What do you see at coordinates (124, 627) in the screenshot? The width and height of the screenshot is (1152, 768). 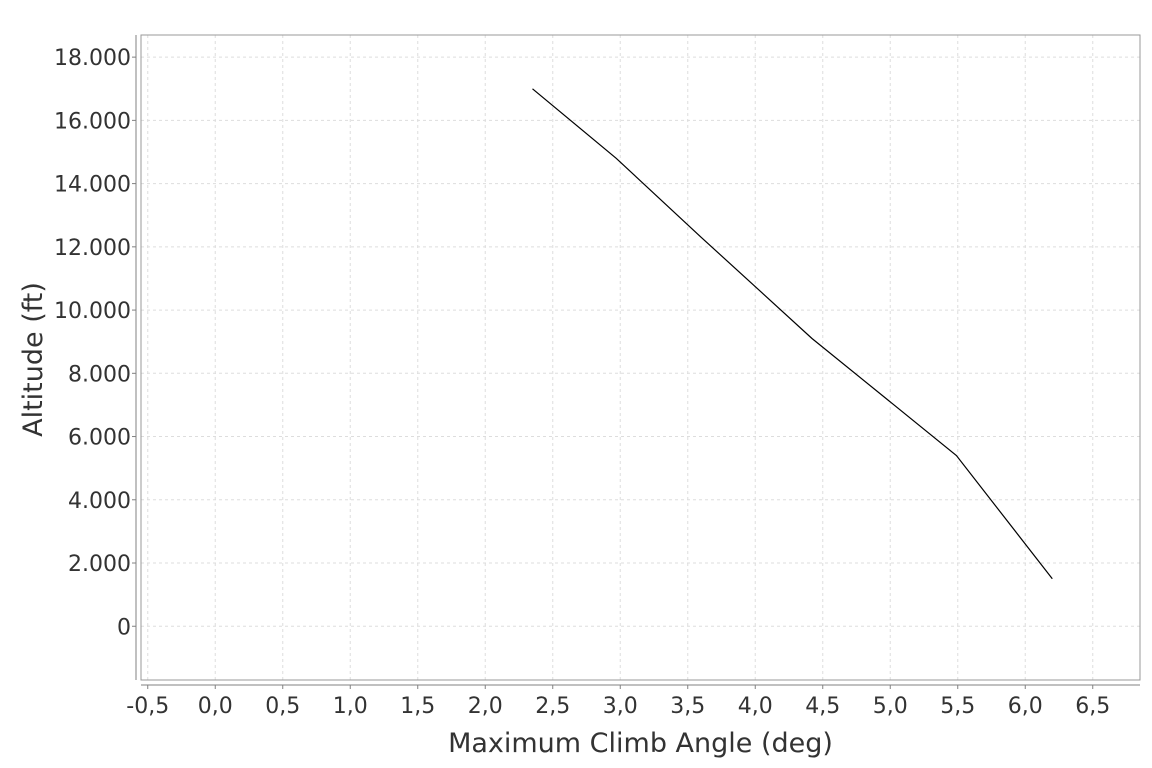 I see `y-tick-label: 0` at bounding box center [124, 627].